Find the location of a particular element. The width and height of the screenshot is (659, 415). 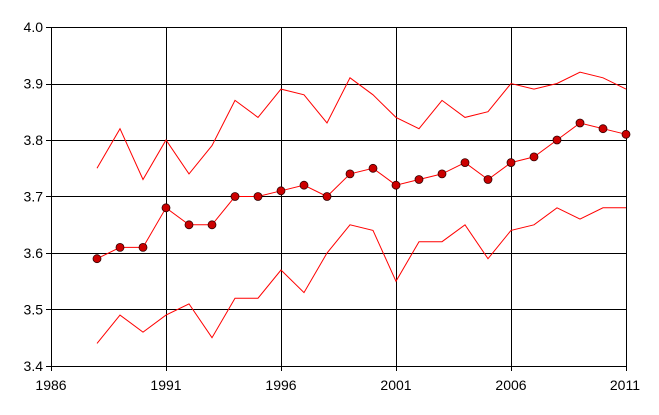

x-tick-label: 1996 is located at coordinates (280, 385).